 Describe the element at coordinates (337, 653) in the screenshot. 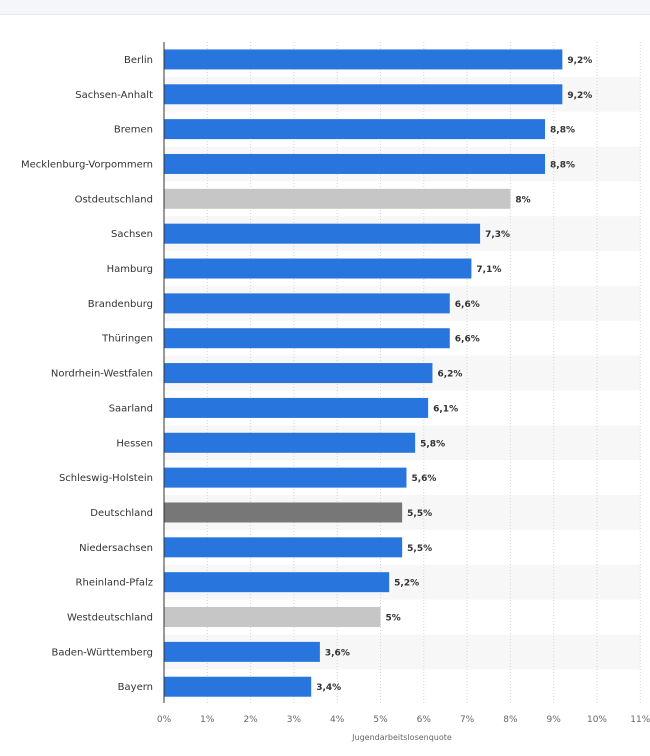

I see `value-label: 3,6%` at that location.